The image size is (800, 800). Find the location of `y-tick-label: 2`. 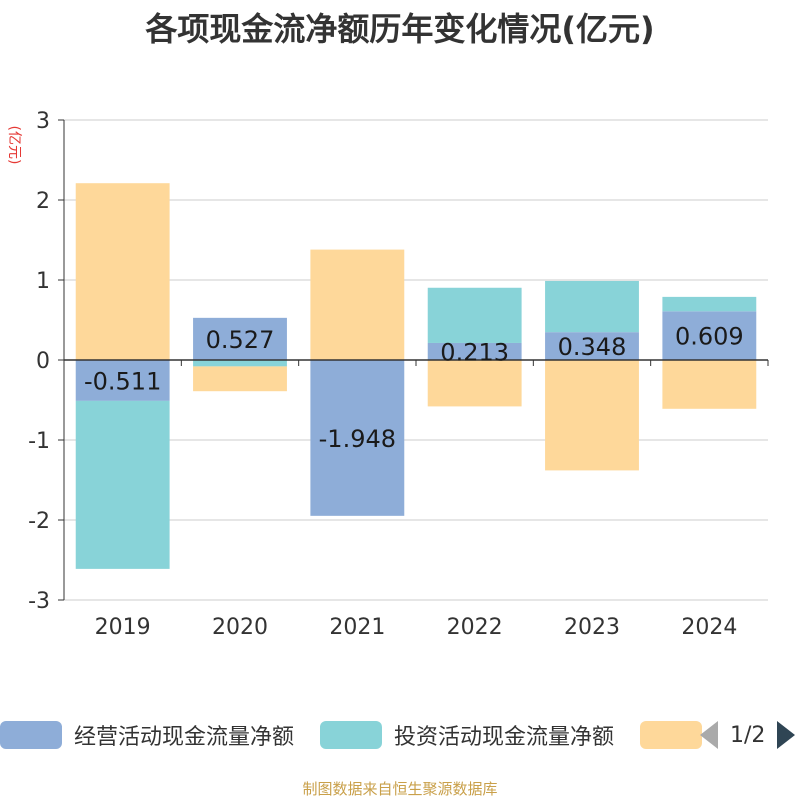

y-tick-label: 2 is located at coordinates (43, 201).